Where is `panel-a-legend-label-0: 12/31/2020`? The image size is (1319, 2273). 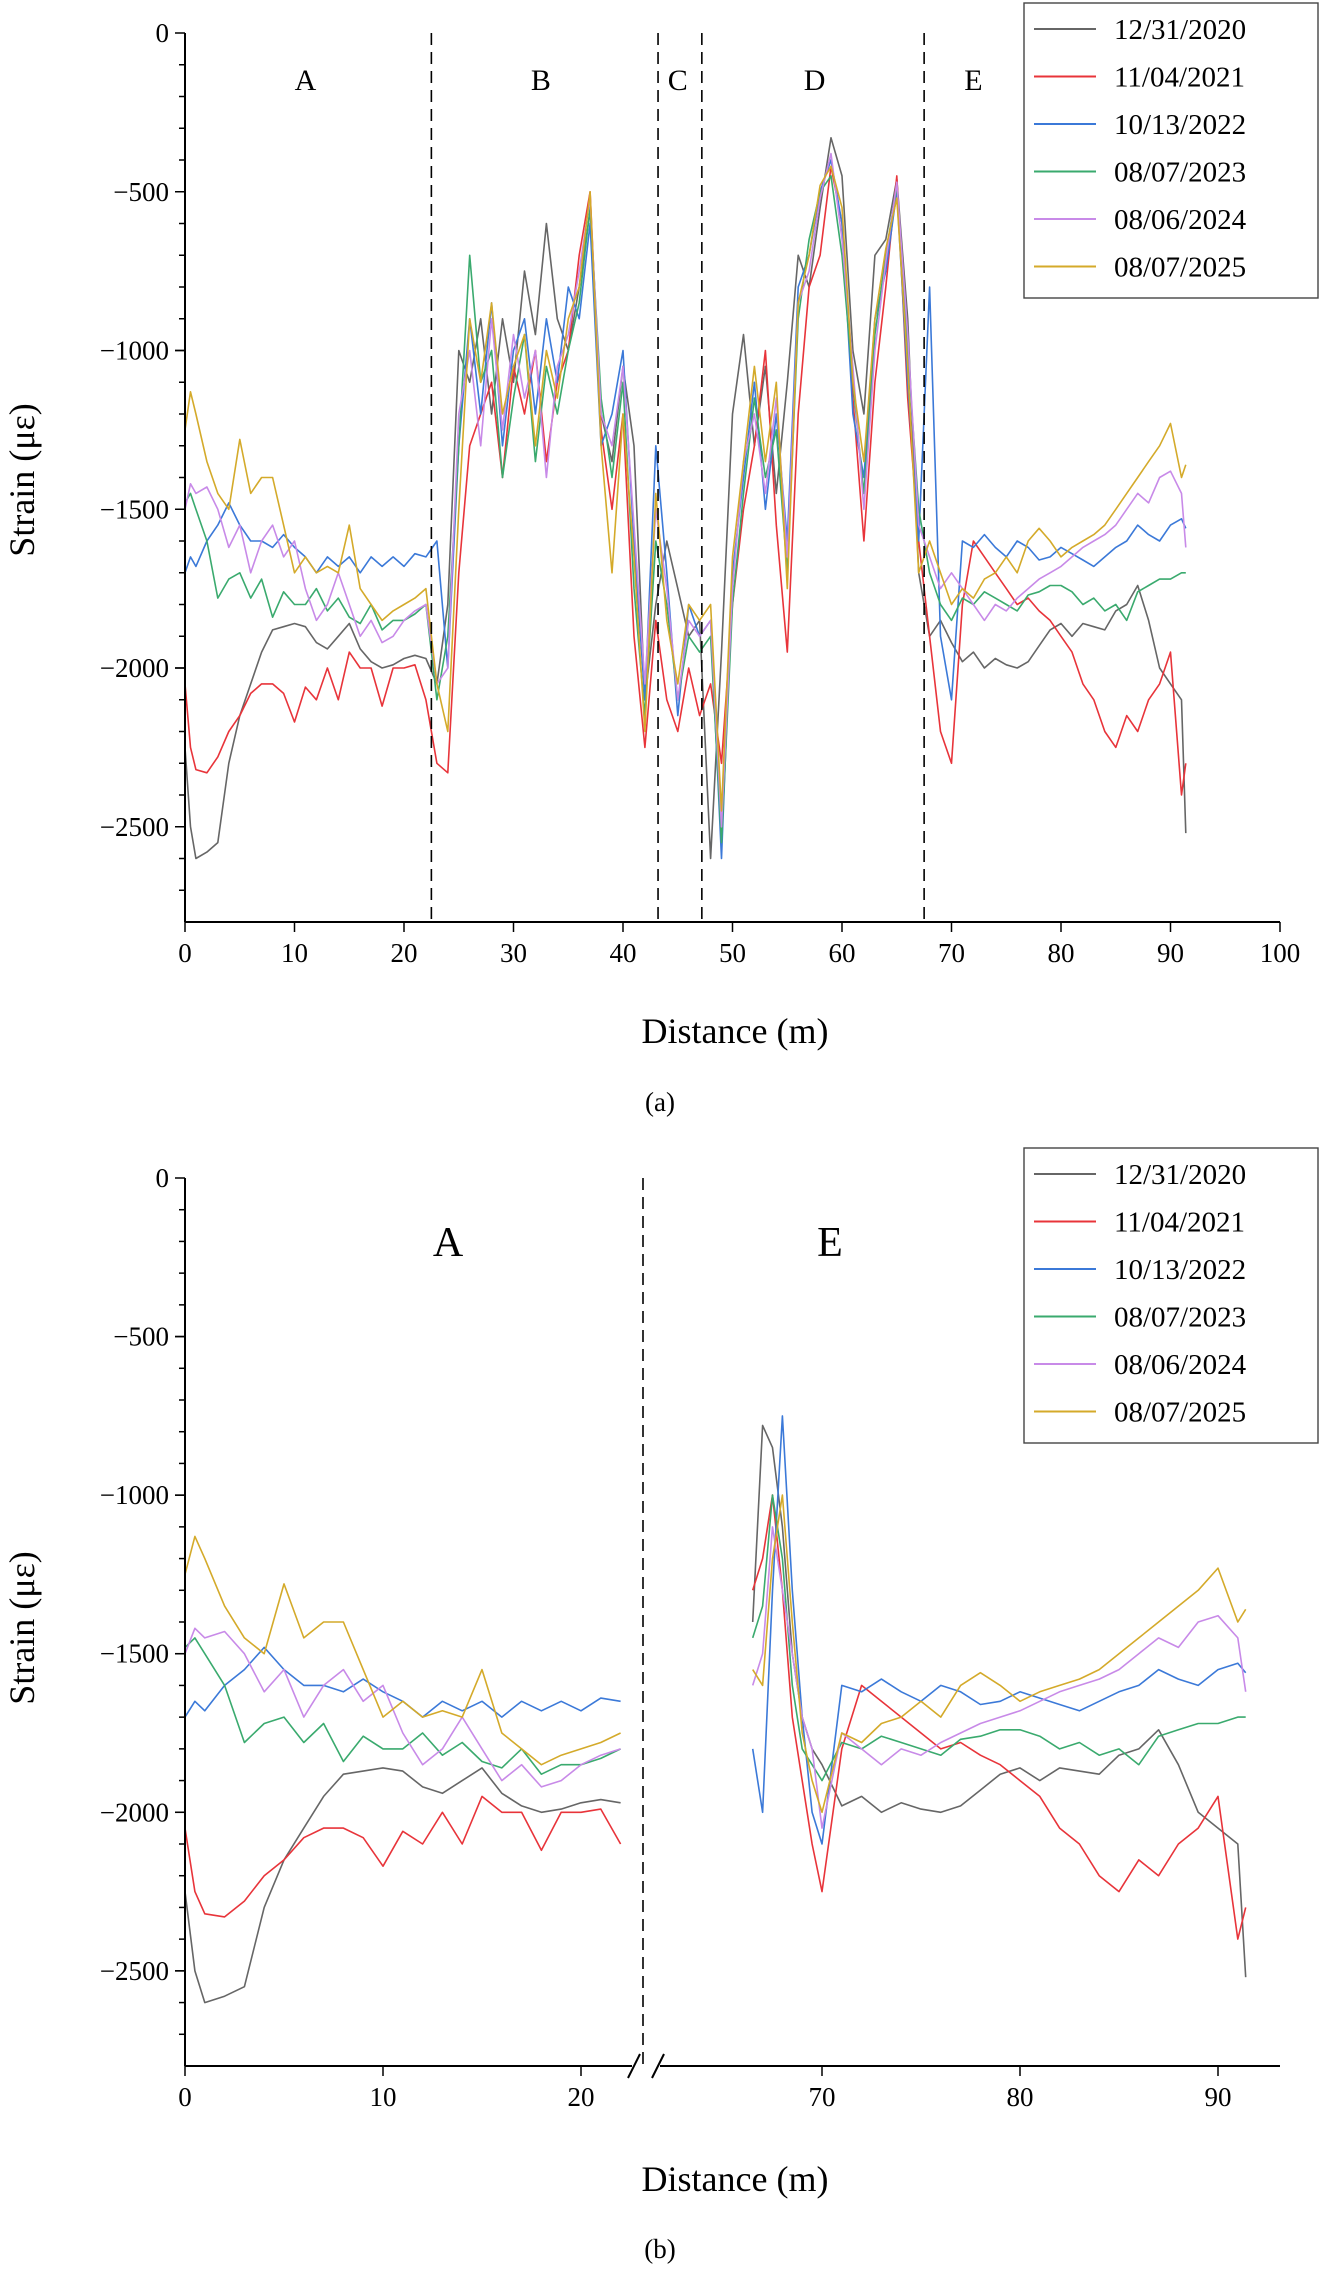 panel-a-legend-label-0: 12/31/2020 is located at coordinates (1180, 30).